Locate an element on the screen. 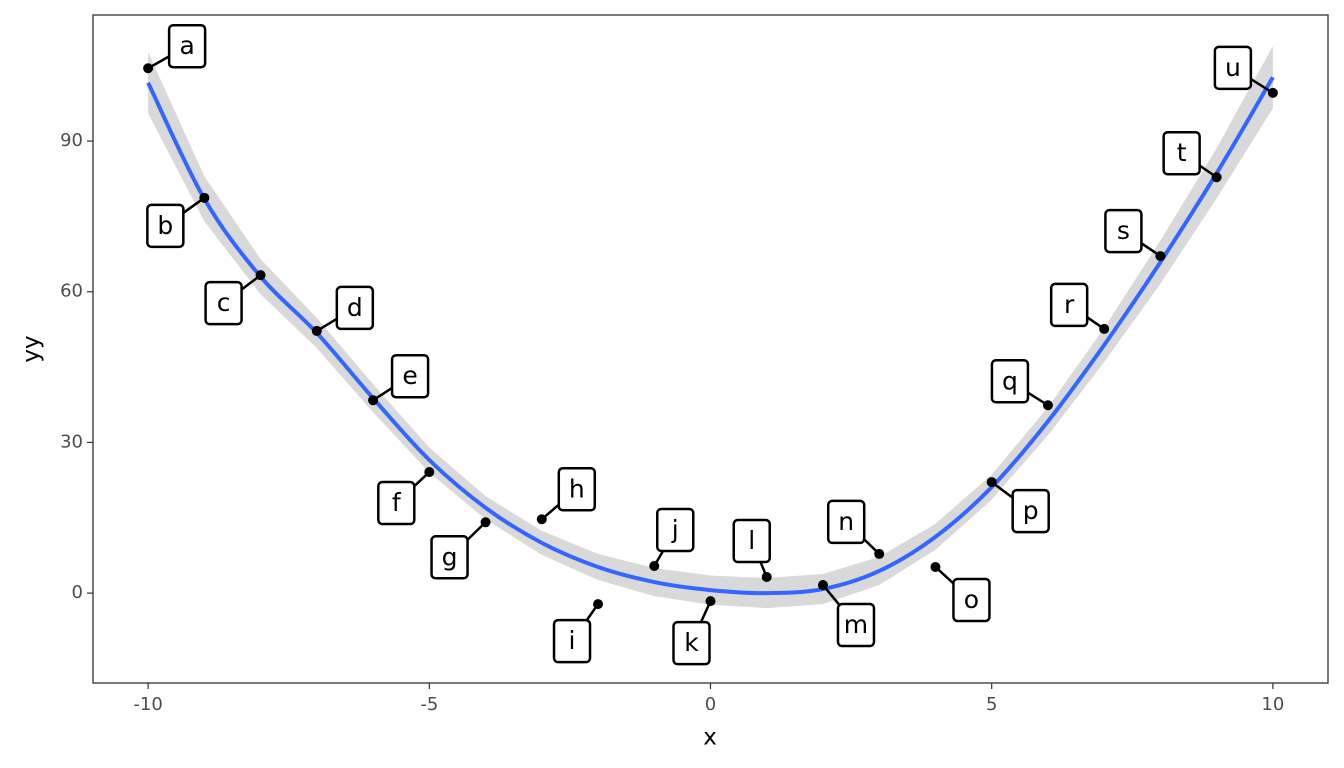 Image resolution: width=1344 pixels, height=768 pixels. point-label: q is located at coordinates (1010, 380).